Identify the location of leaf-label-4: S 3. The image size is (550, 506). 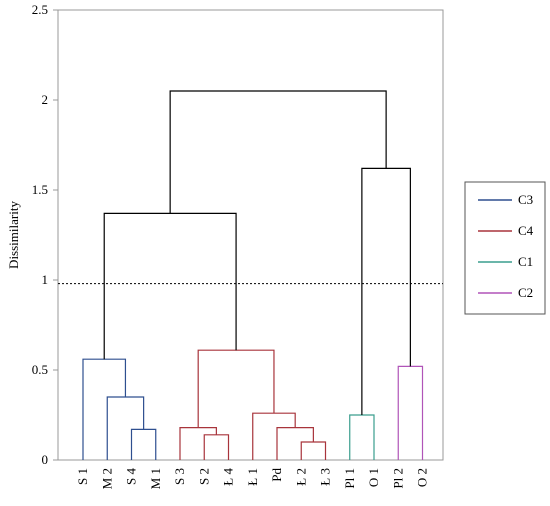
(179, 476).